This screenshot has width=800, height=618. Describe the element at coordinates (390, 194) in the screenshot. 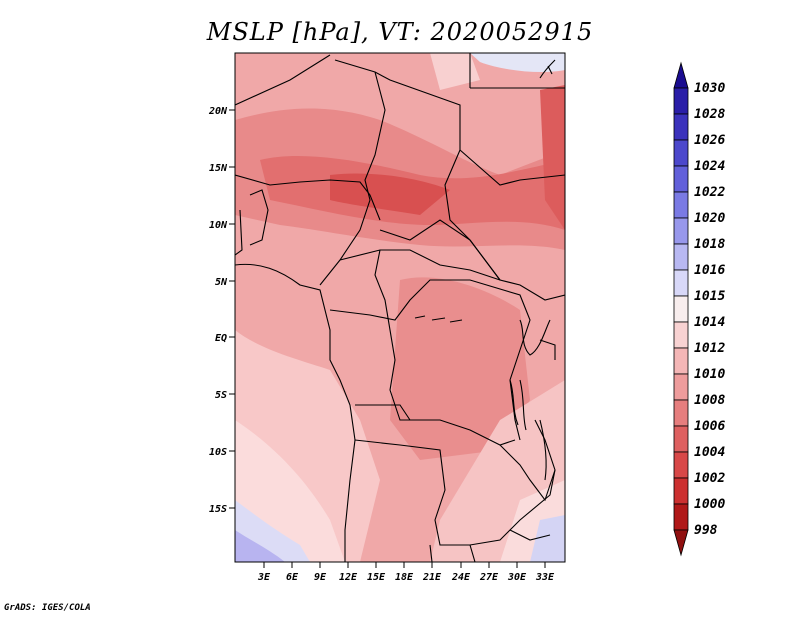

I see `field-1002-core` at that location.